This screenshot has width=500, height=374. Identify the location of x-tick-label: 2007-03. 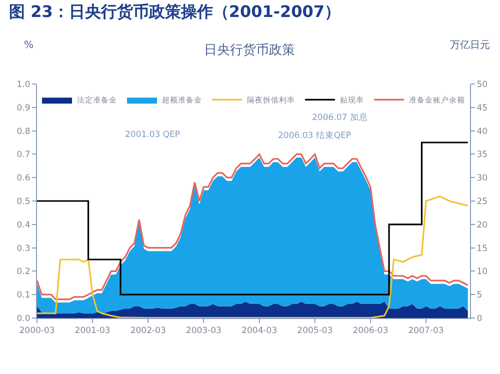
(426, 331).